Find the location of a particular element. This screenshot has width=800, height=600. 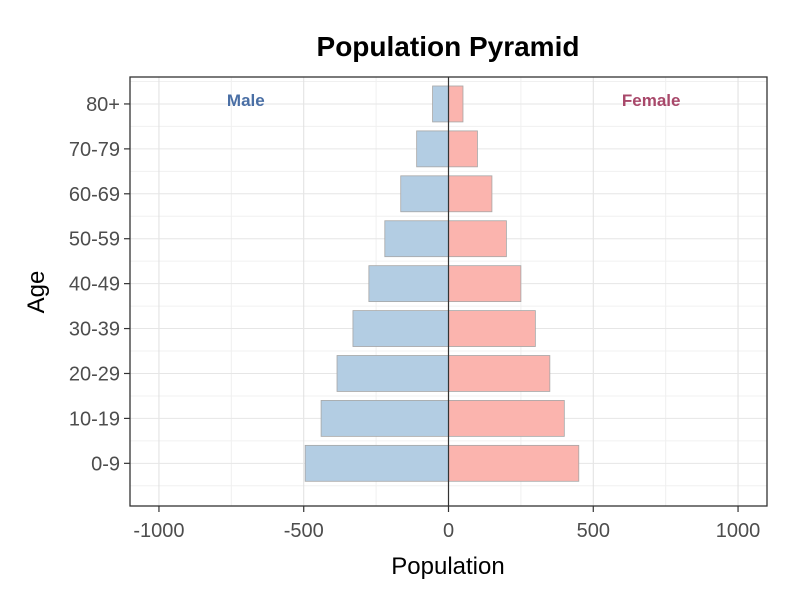

bar-male-80+ is located at coordinates (440, 104).